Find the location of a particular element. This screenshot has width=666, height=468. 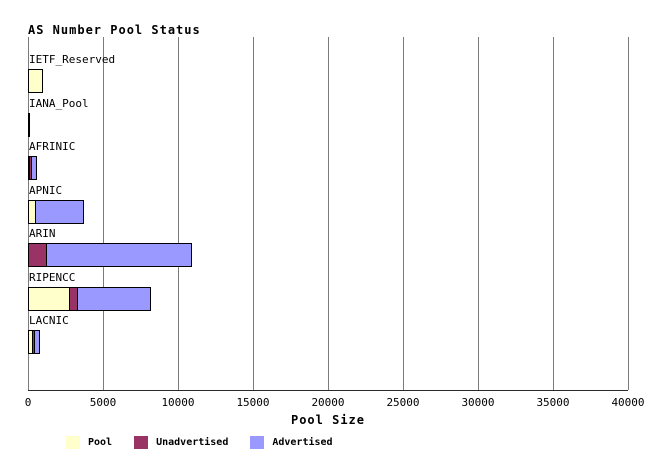

category-label: ARIN is located at coordinates (42, 233).